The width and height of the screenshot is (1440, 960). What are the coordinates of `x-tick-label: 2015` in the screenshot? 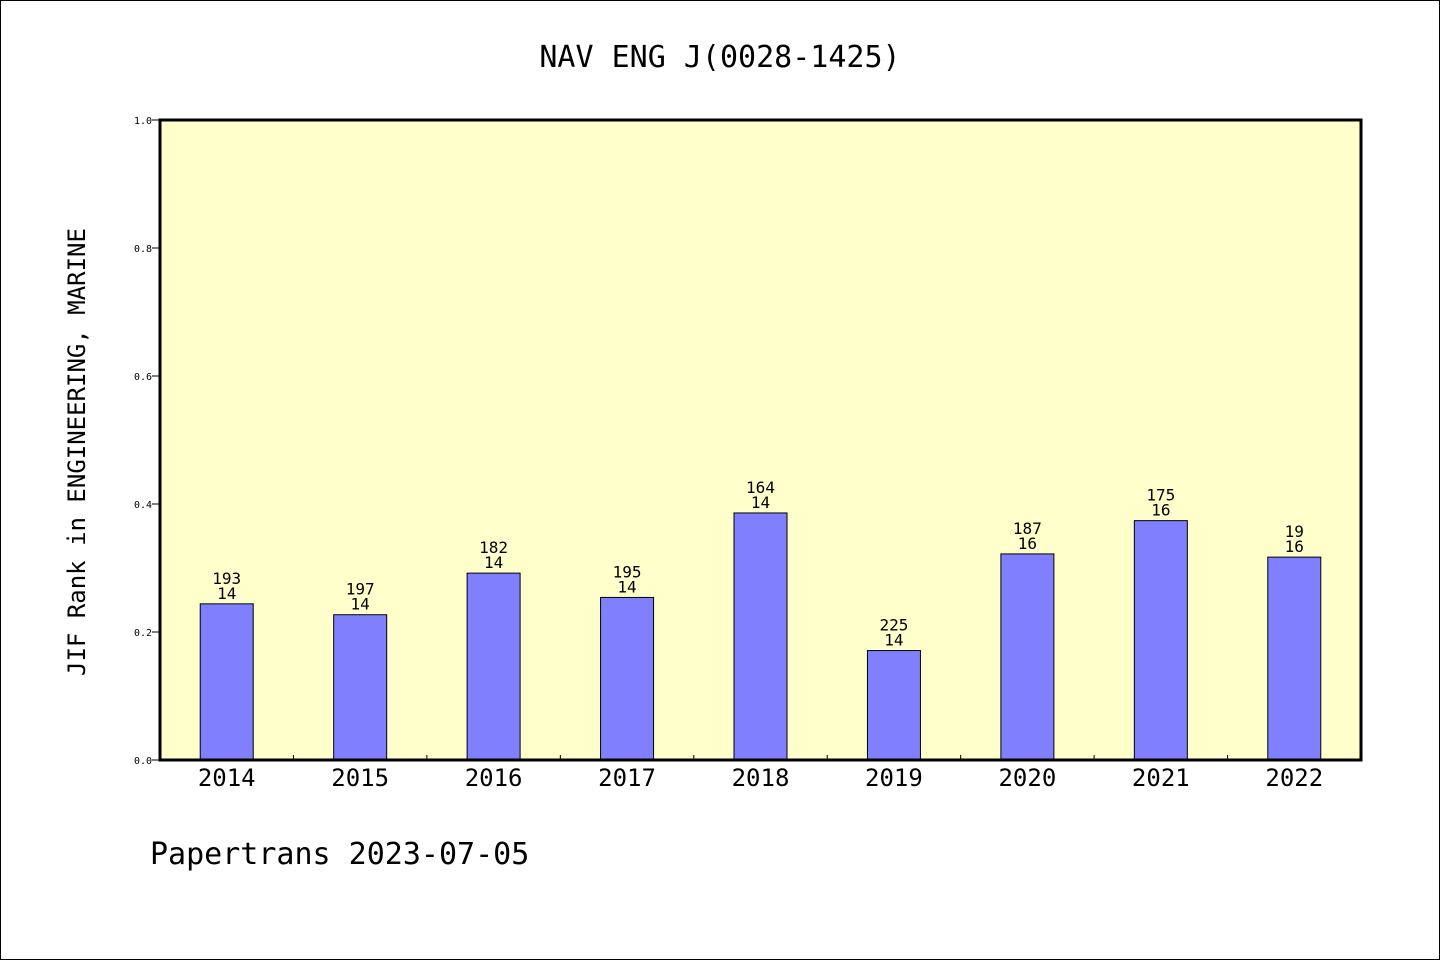 It's located at (360, 778).